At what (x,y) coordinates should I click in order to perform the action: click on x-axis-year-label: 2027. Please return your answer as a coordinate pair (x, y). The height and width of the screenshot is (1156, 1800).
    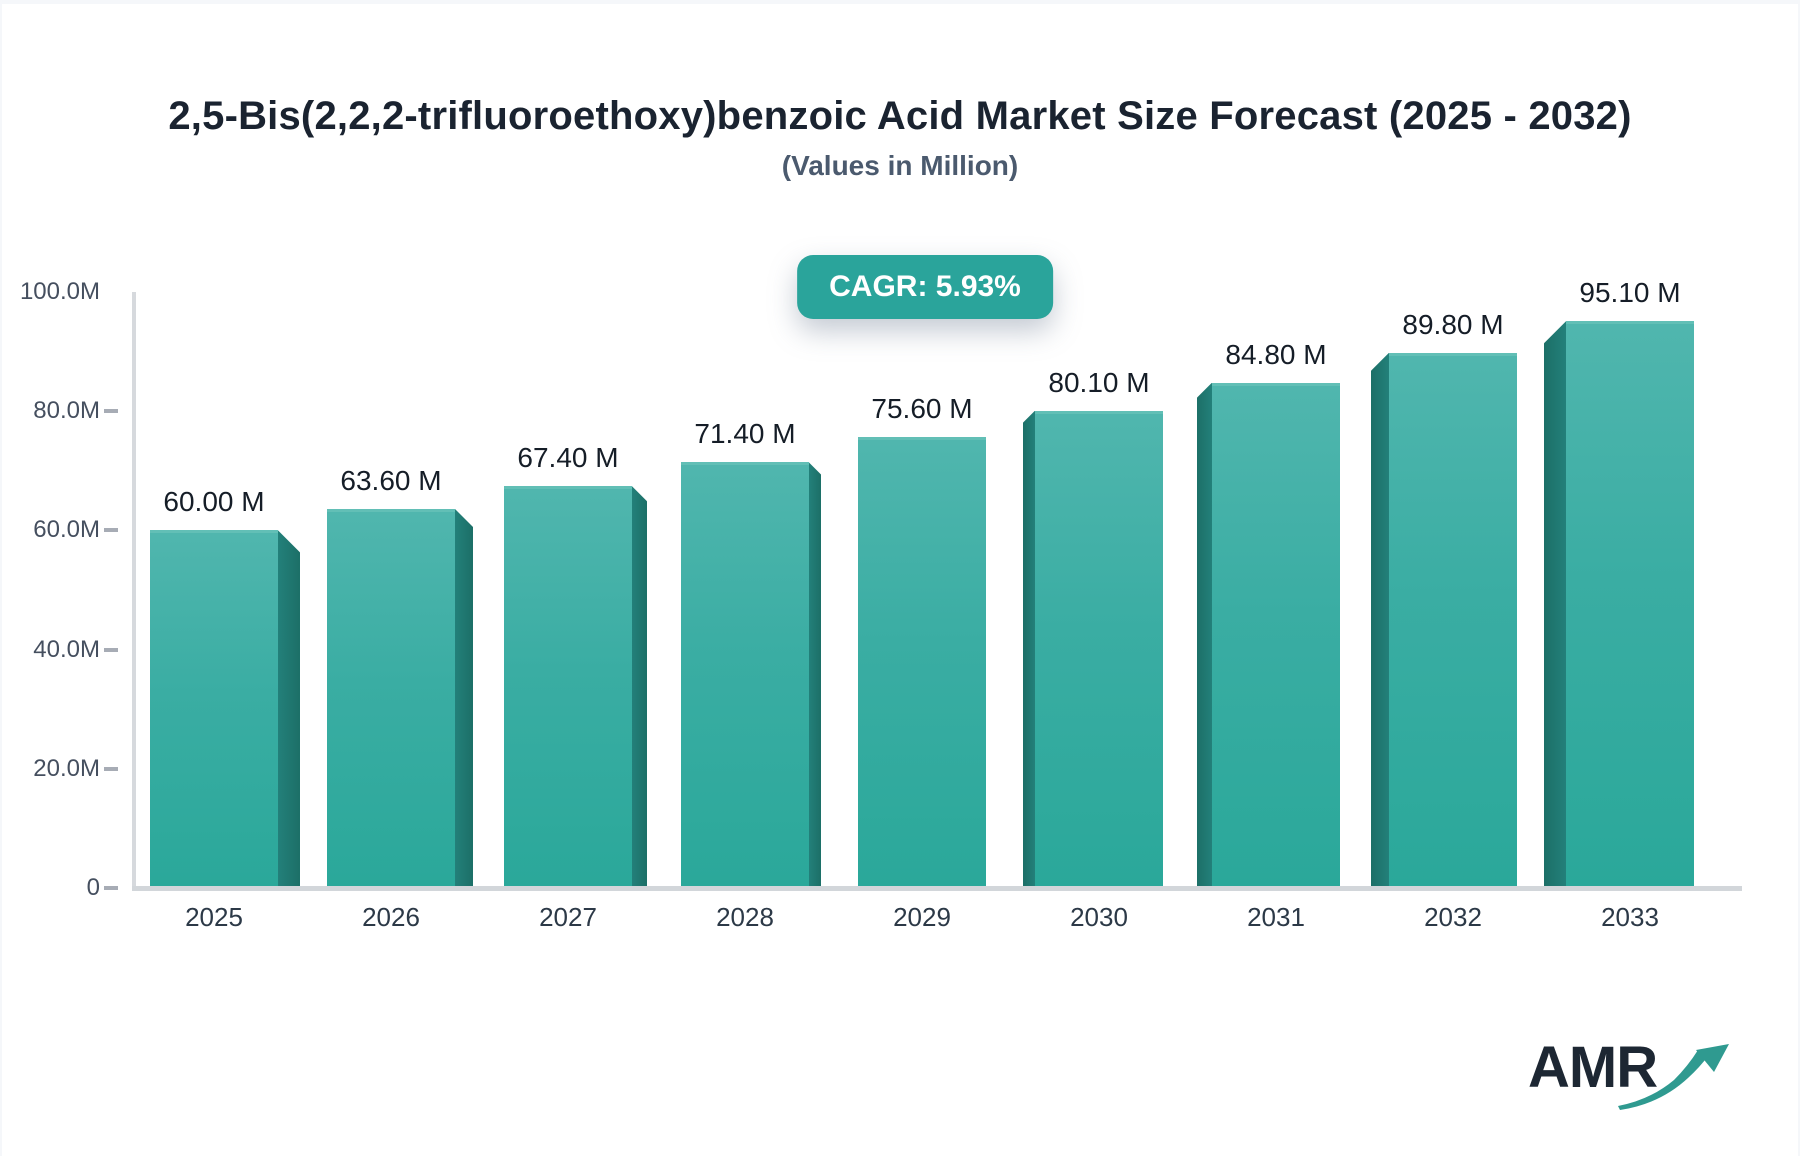
    Looking at the image, I should click on (568, 917).